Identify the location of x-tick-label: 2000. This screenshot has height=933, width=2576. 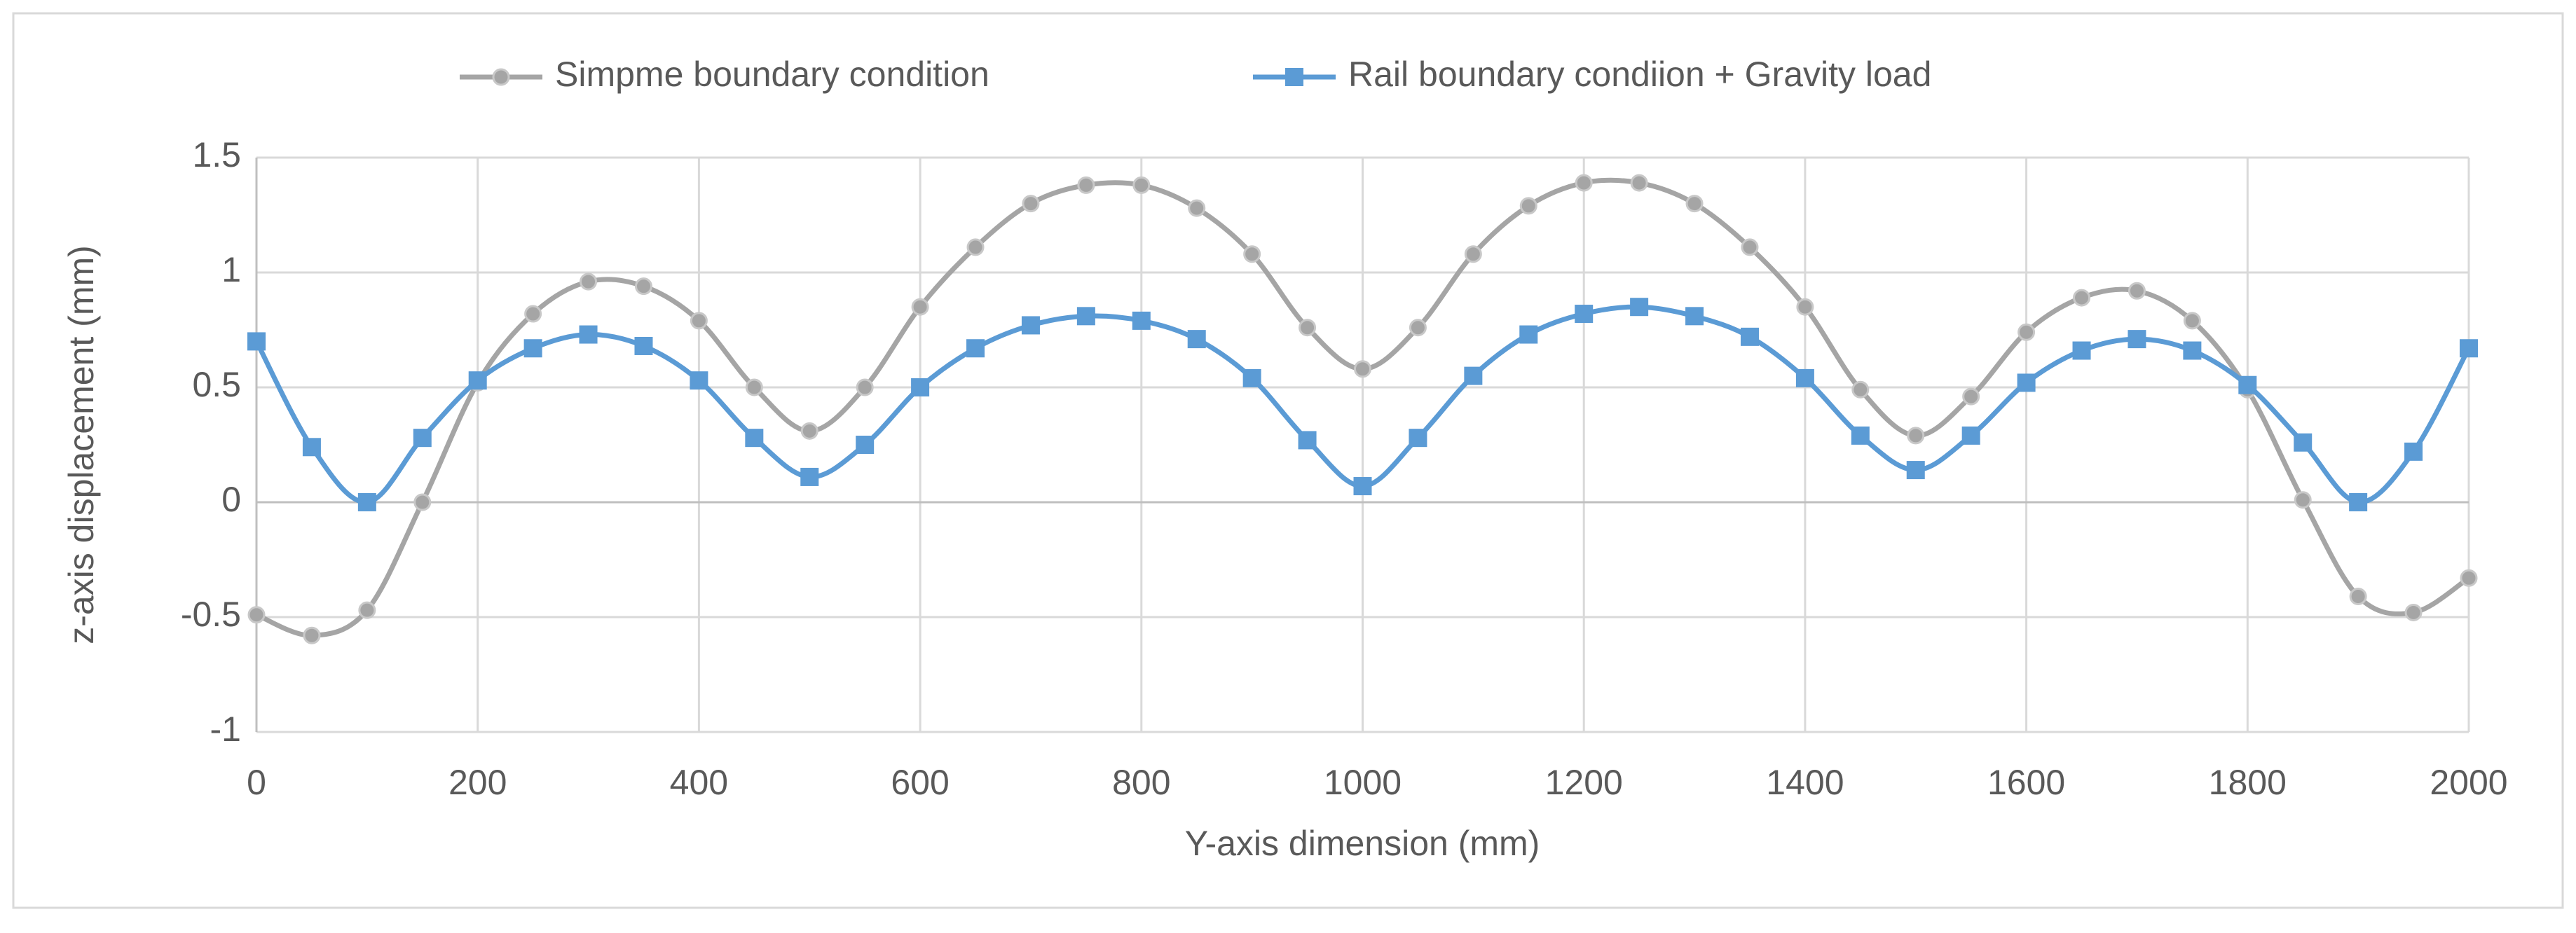
(2469, 782).